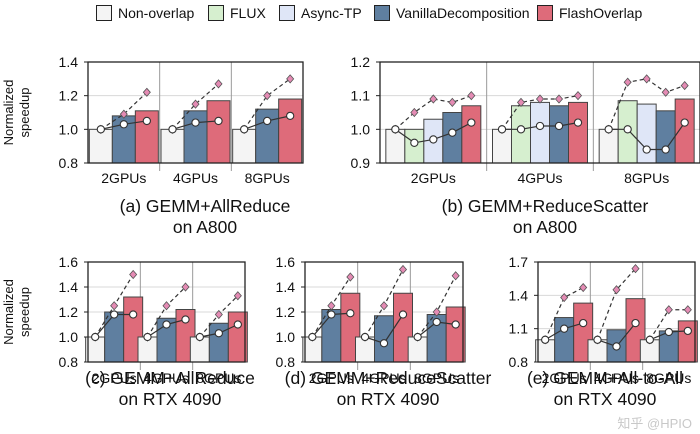  What do you see at coordinates (286, 362) in the screenshot?
I see `ytick-label-d-0: 0.8` at bounding box center [286, 362].